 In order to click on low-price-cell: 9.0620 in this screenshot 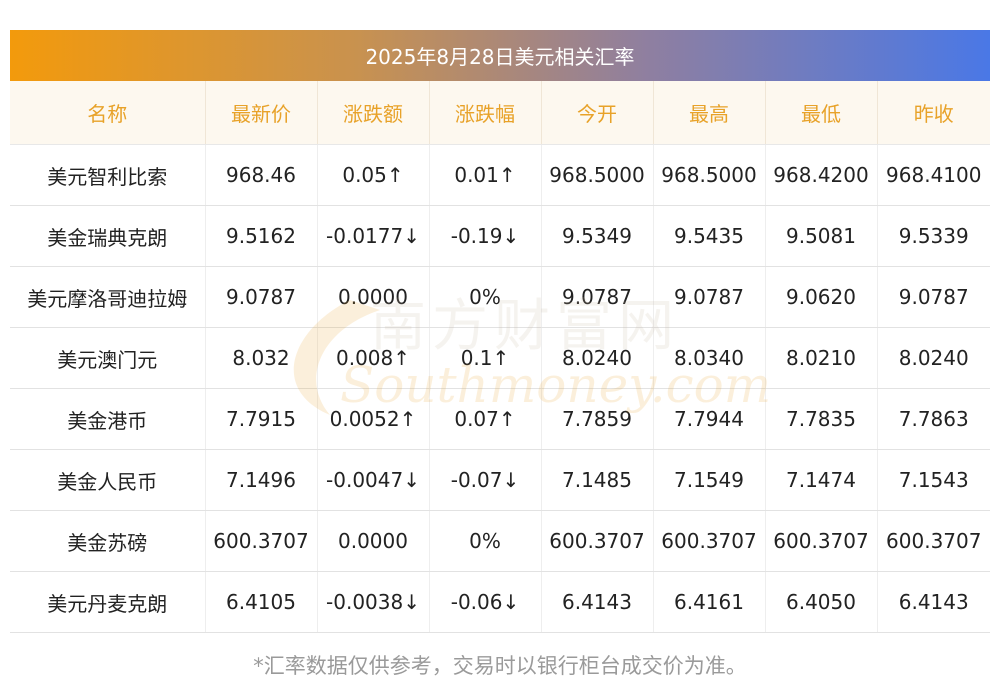, I will do `click(821, 297)`.